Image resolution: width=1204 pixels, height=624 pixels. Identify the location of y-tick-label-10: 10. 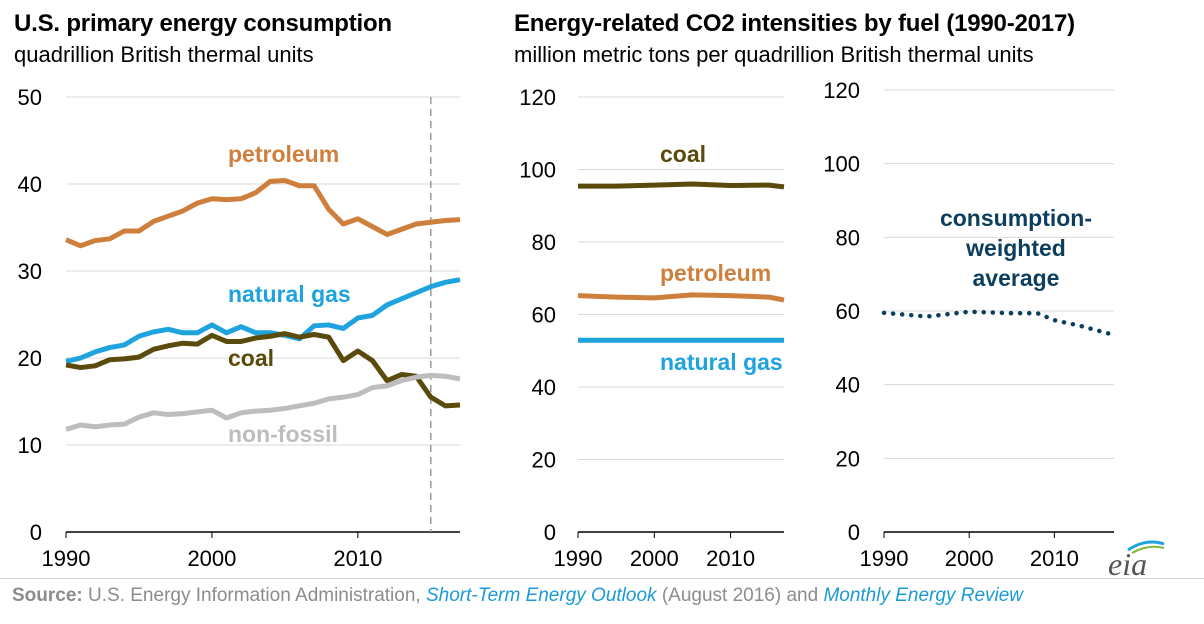
(30, 445).